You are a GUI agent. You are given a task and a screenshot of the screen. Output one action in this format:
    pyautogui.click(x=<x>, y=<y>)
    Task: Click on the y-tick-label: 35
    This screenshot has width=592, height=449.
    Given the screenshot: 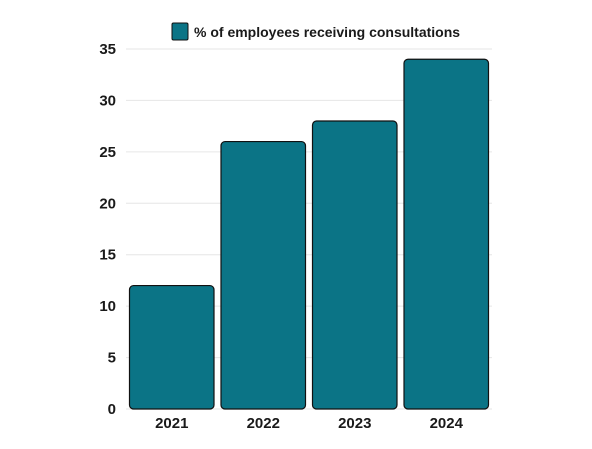 What is the action you would take?
    pyautogui.click(x=107, y=49)
    